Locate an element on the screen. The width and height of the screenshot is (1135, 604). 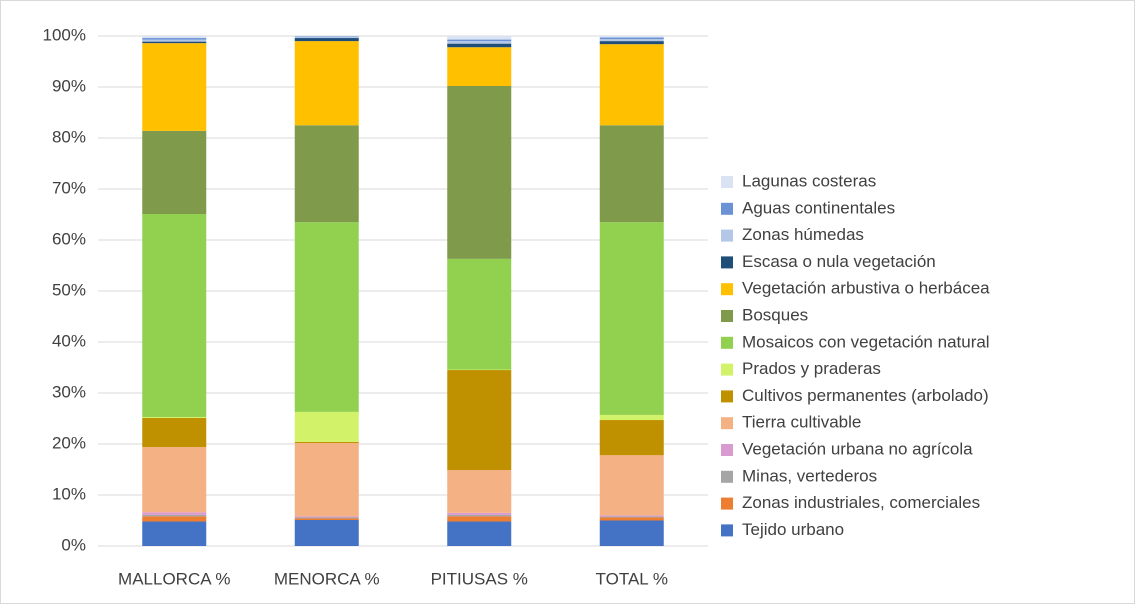
y-tick-label: 40% is located at coordinates (69, 340).